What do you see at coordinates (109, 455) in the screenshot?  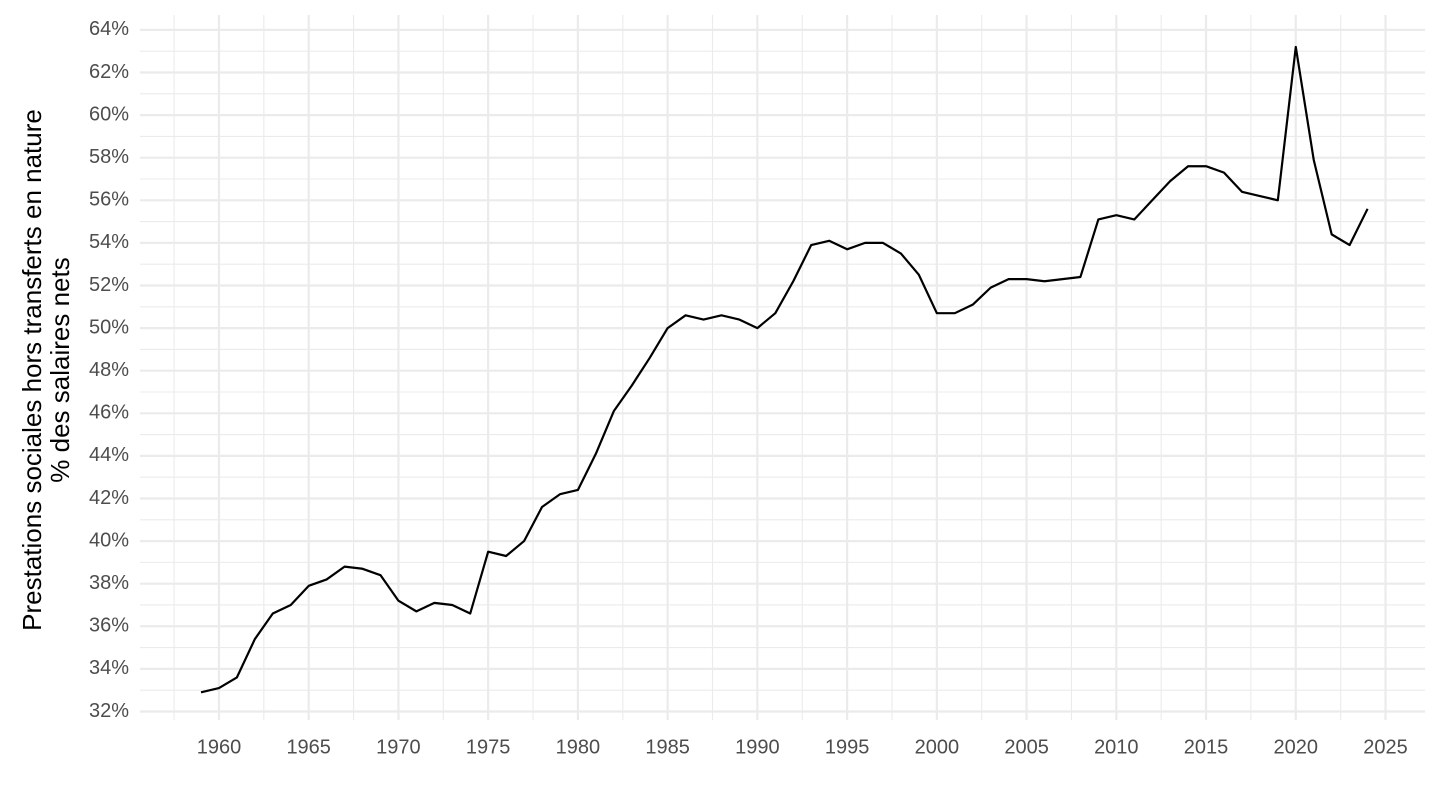 I see `y-tick-label: 44%` at bounding box center [109, 455].